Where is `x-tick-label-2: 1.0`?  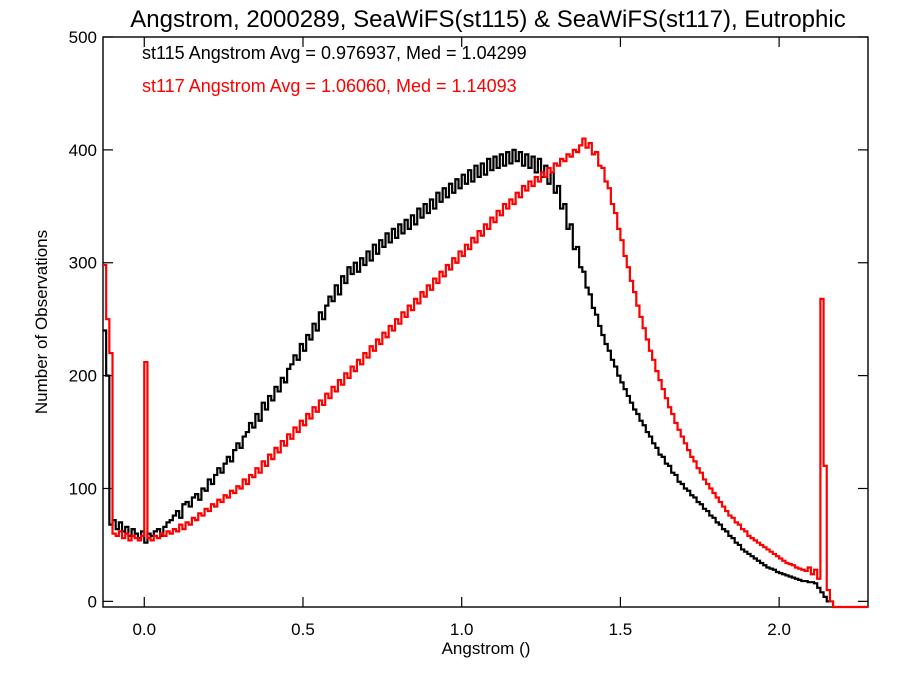 x-tick-label-2: 1.0 is located at coordinates (462, 629).